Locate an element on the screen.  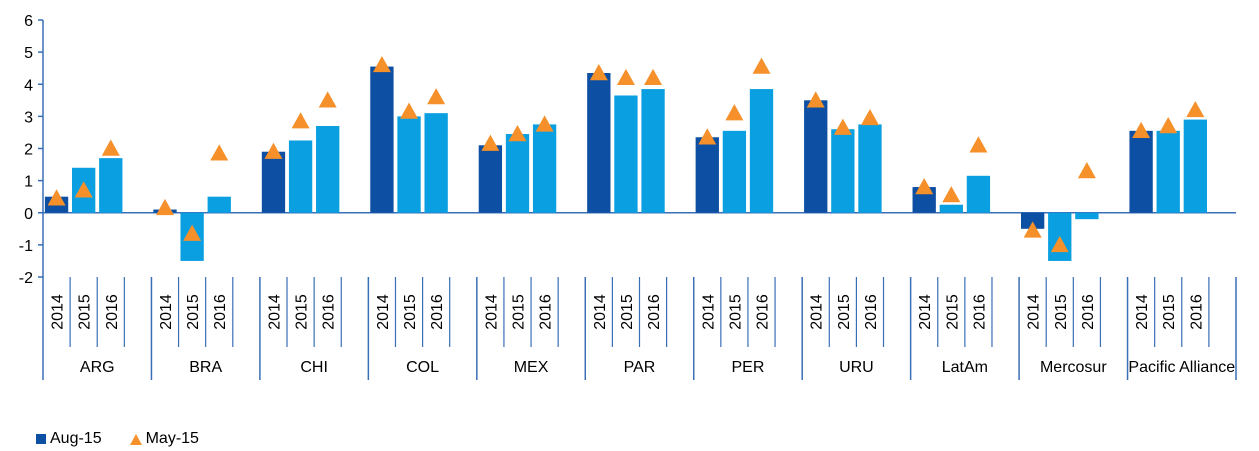
group-label: PER is located at coordinates (748, 367).